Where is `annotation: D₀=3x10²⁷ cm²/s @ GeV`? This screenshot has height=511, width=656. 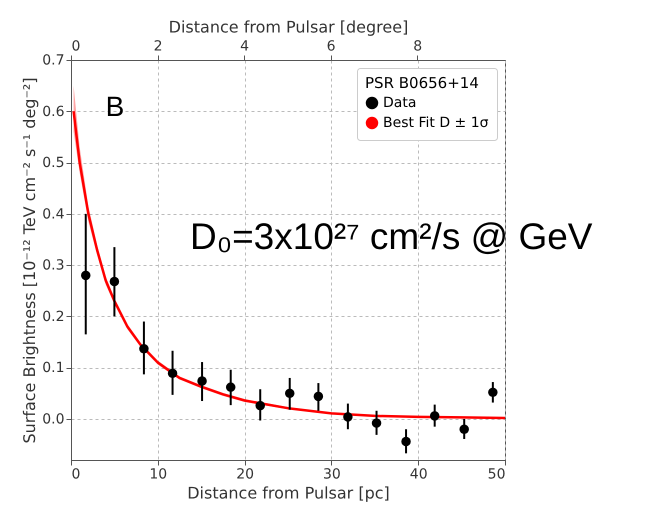 annotation: D₀=3x10²⁷ cm²/s @ GeV is located at coordinates (391, 236).